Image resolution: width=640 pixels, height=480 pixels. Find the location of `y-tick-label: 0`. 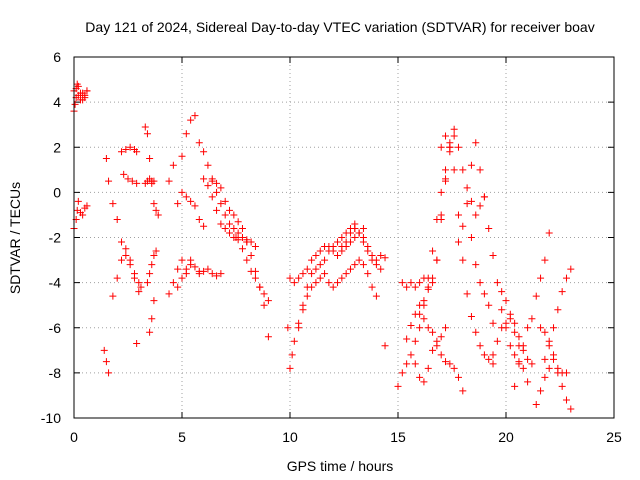

y-tick-label: 0 is located at coordinates (57, 192).